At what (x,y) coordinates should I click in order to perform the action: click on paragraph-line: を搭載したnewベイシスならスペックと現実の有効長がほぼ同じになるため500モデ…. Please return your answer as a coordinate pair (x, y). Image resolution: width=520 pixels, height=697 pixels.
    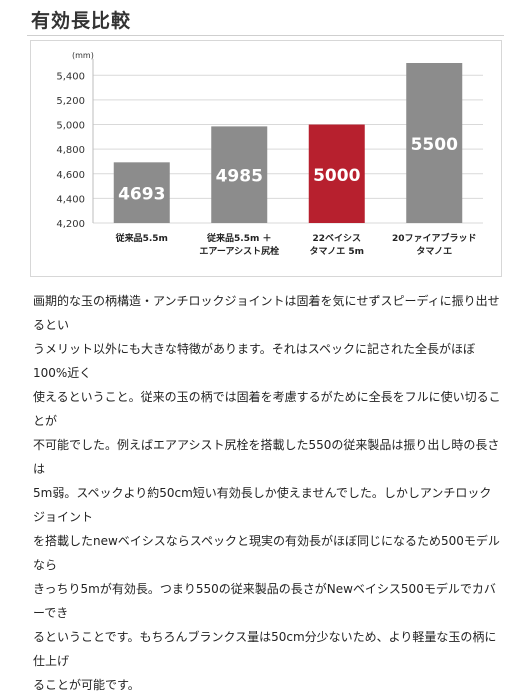
    Looking at the image, I should click on (266, 553).